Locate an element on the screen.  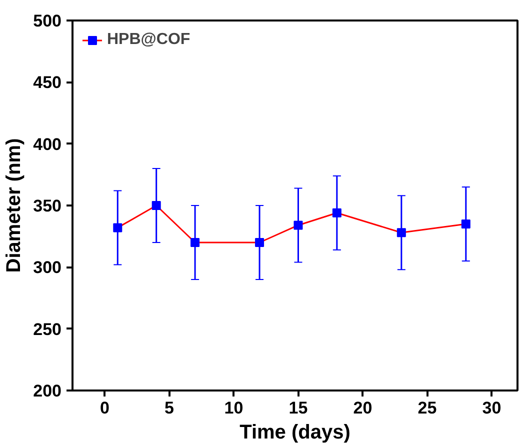
y-tick-label: 450 is located at coordinates (47, 82).